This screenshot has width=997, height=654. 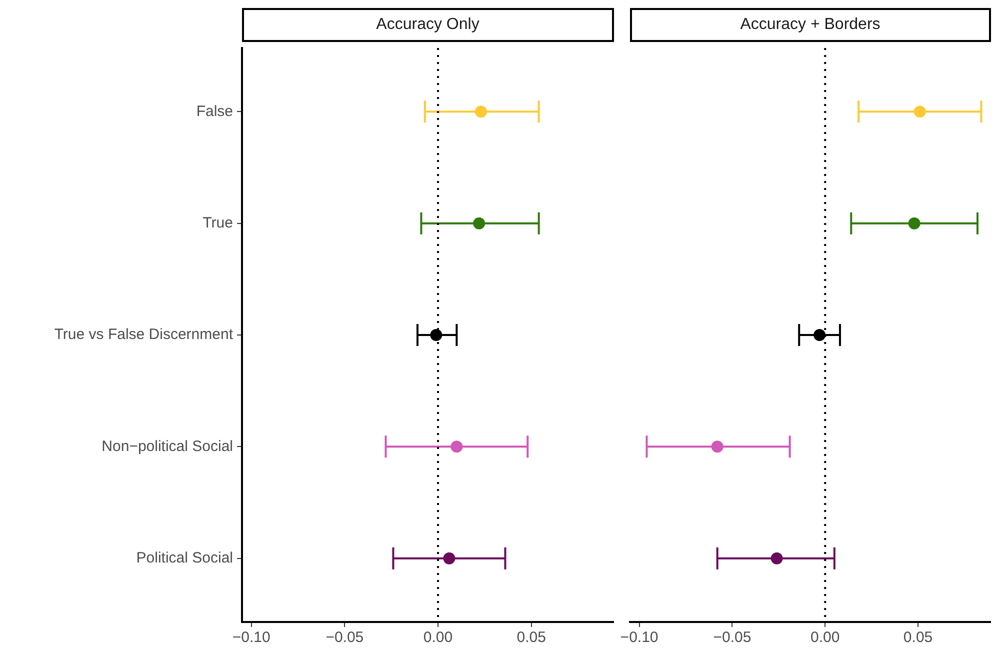 I want to click on chart-title: Accuracy Only, so click(x=428, y=25).